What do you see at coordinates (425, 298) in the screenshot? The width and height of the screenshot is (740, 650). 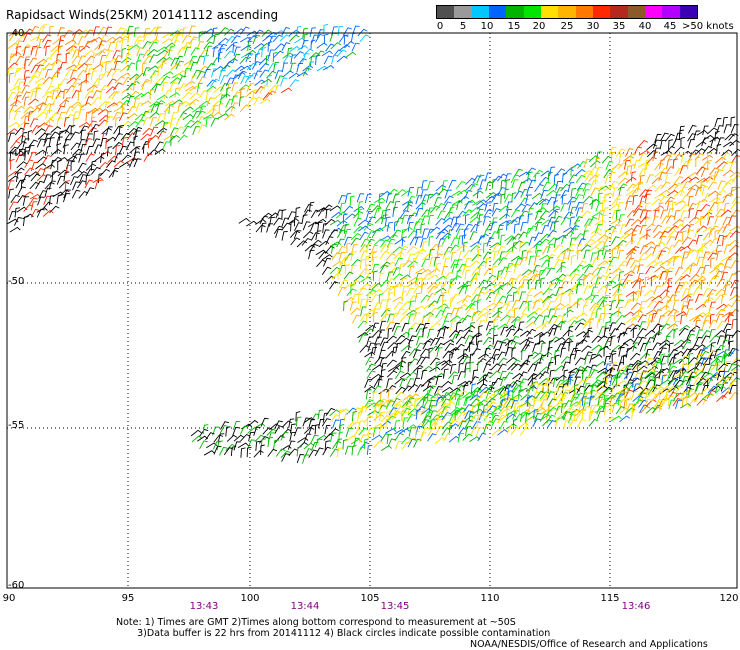 I see `wind-barb-1960` at bounding box center [425, 298].